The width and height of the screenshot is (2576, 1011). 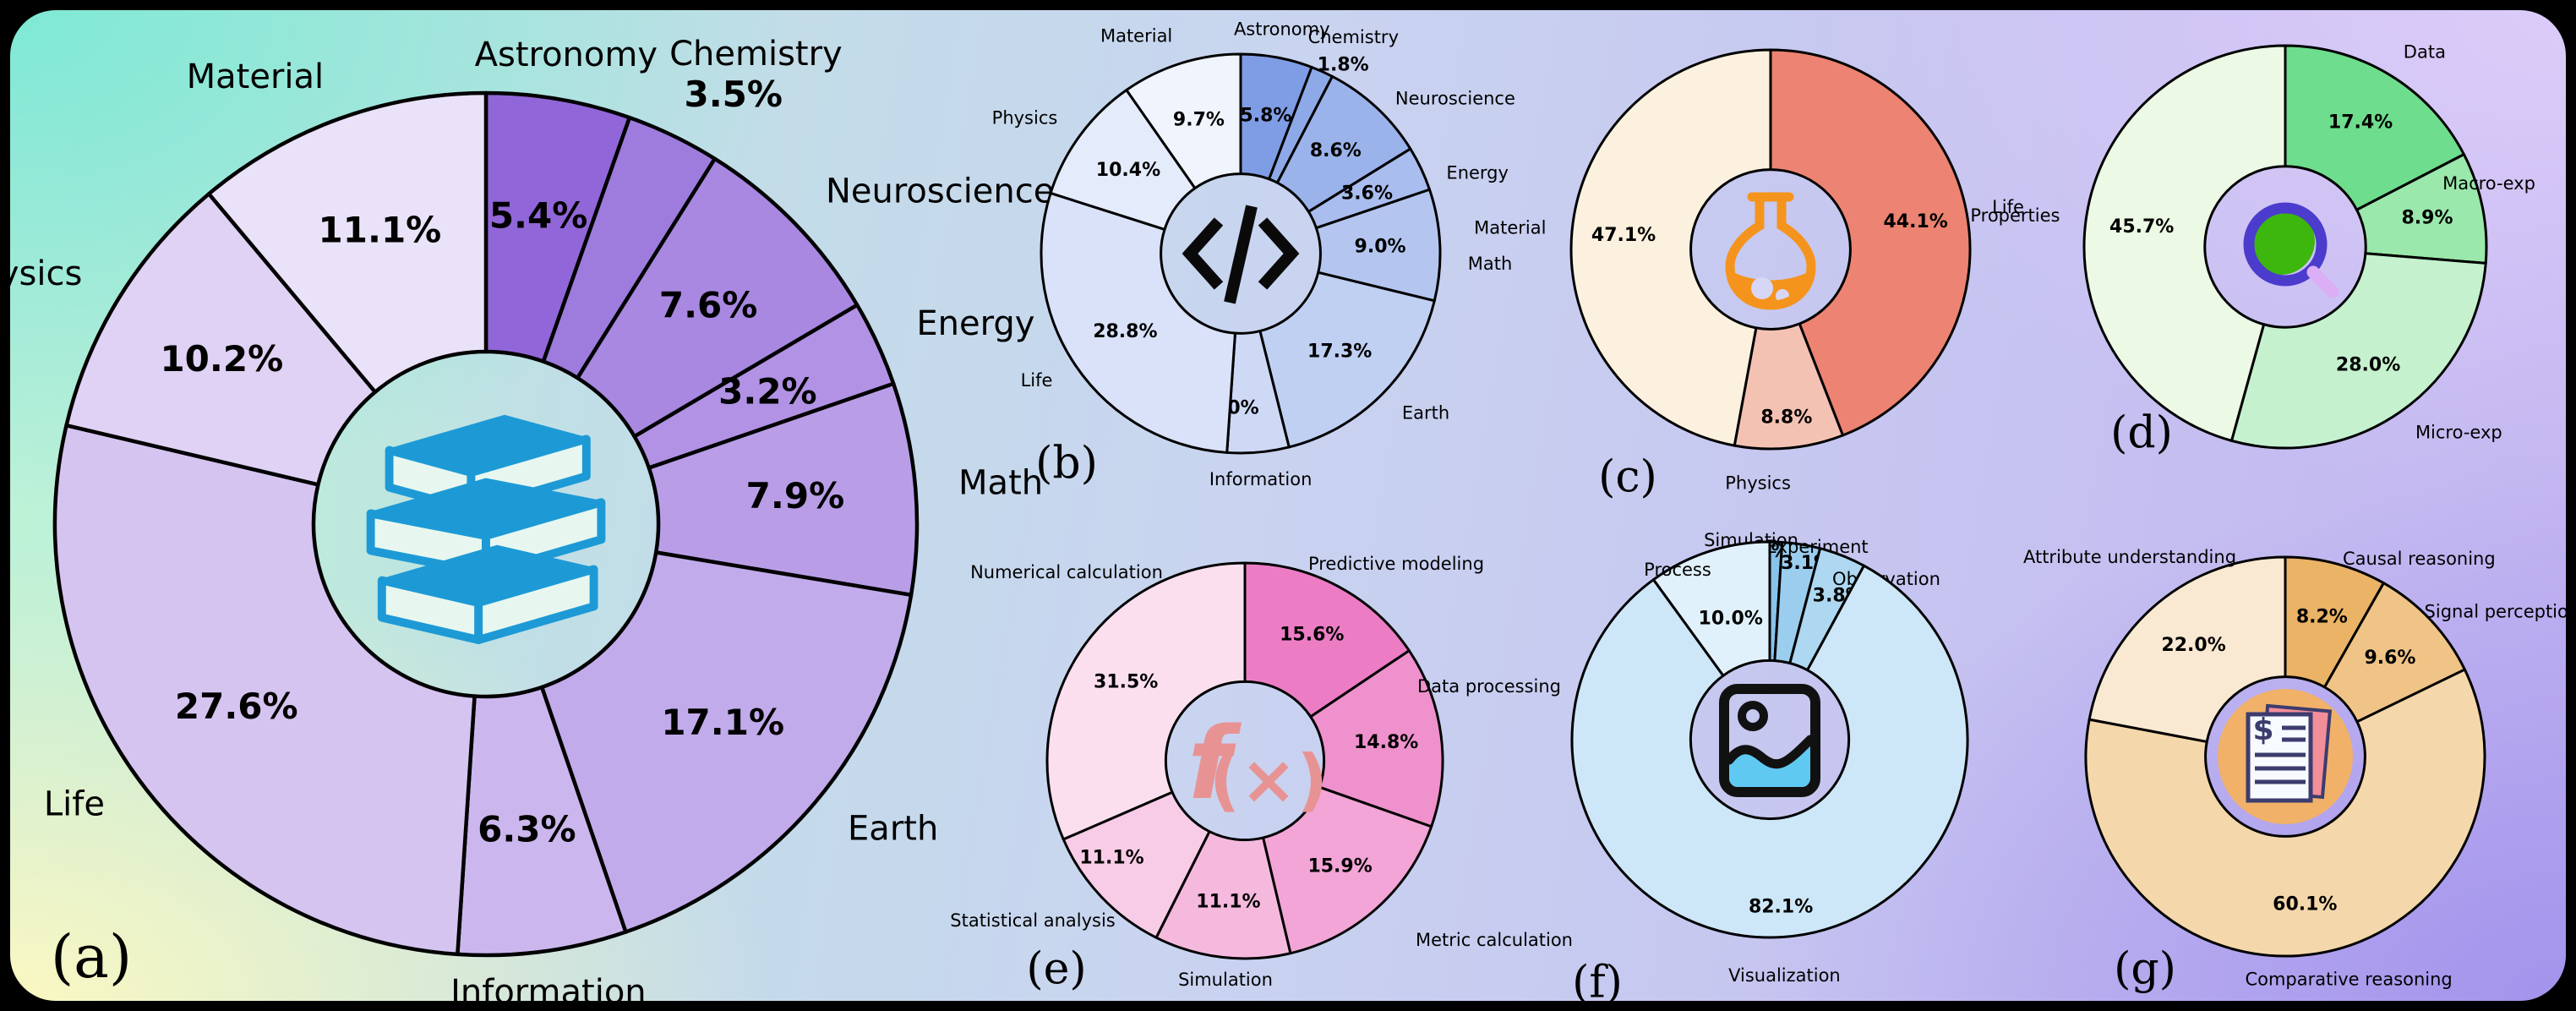 What do you see at coordinates (256, 76) in the screenshot?
I see `category-label-material: Material` at bounding box center [256, 76].